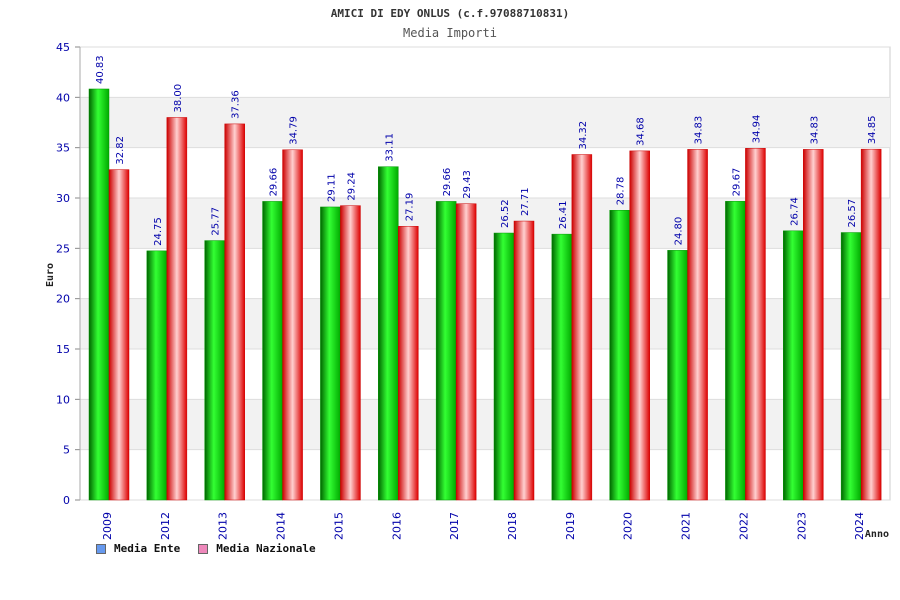 The width and height of the screenshot is (900, 600). What do you see at coordinates (450, 13) in the screenshot?
I see `chart-title: AMICI DI EDY ONLUS (c.f.97088710831)` at bounding box center [450, 13].